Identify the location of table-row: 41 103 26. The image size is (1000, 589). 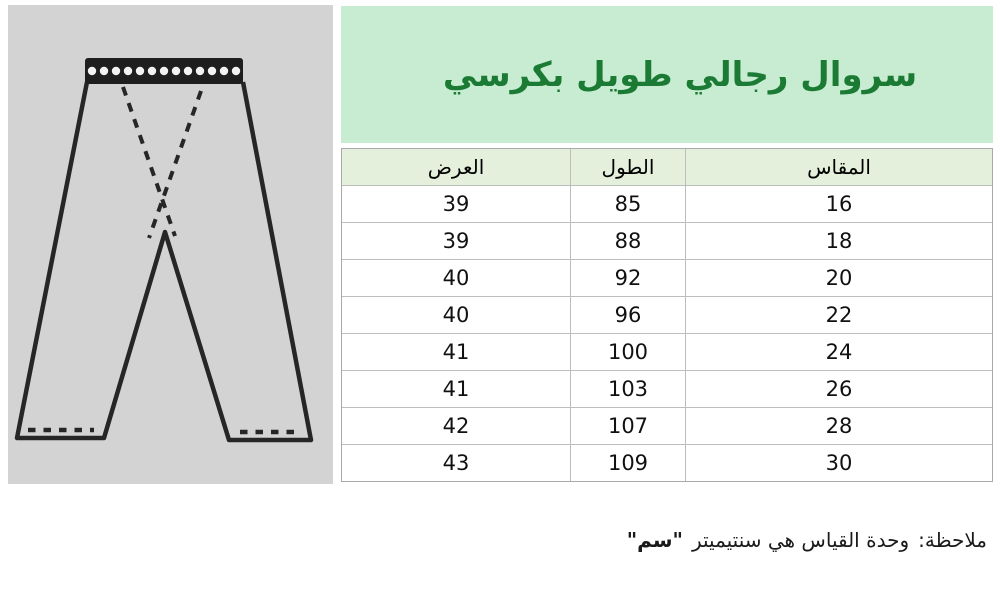
(667, 388).